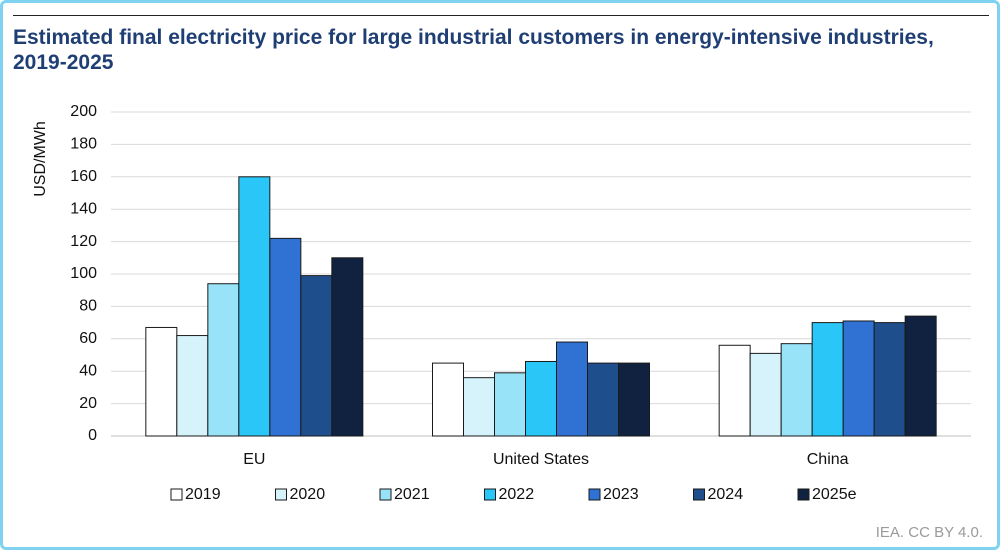  Describe the element at coordinates (203, 494) in the screenshot. I see `legend-label: 2019` at that location.